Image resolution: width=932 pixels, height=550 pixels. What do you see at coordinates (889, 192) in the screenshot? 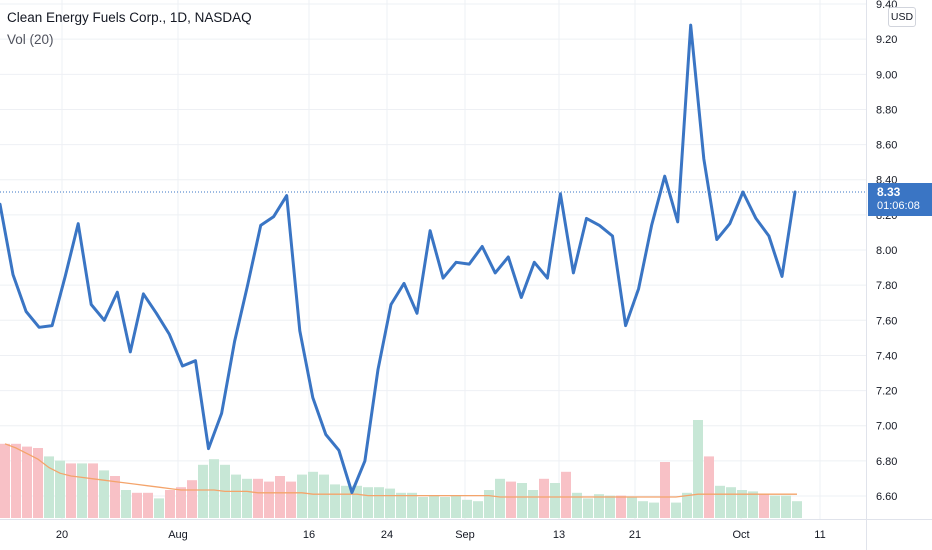
I see `last-price-value: 8.33` at bounding box center [889, 192].